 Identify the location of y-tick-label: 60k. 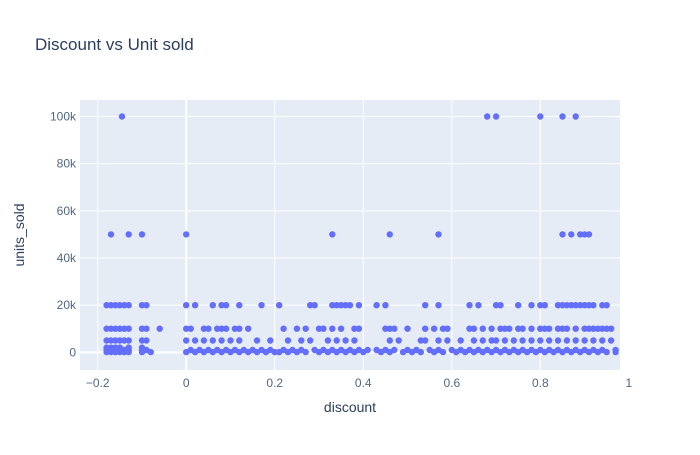
(67, 211).